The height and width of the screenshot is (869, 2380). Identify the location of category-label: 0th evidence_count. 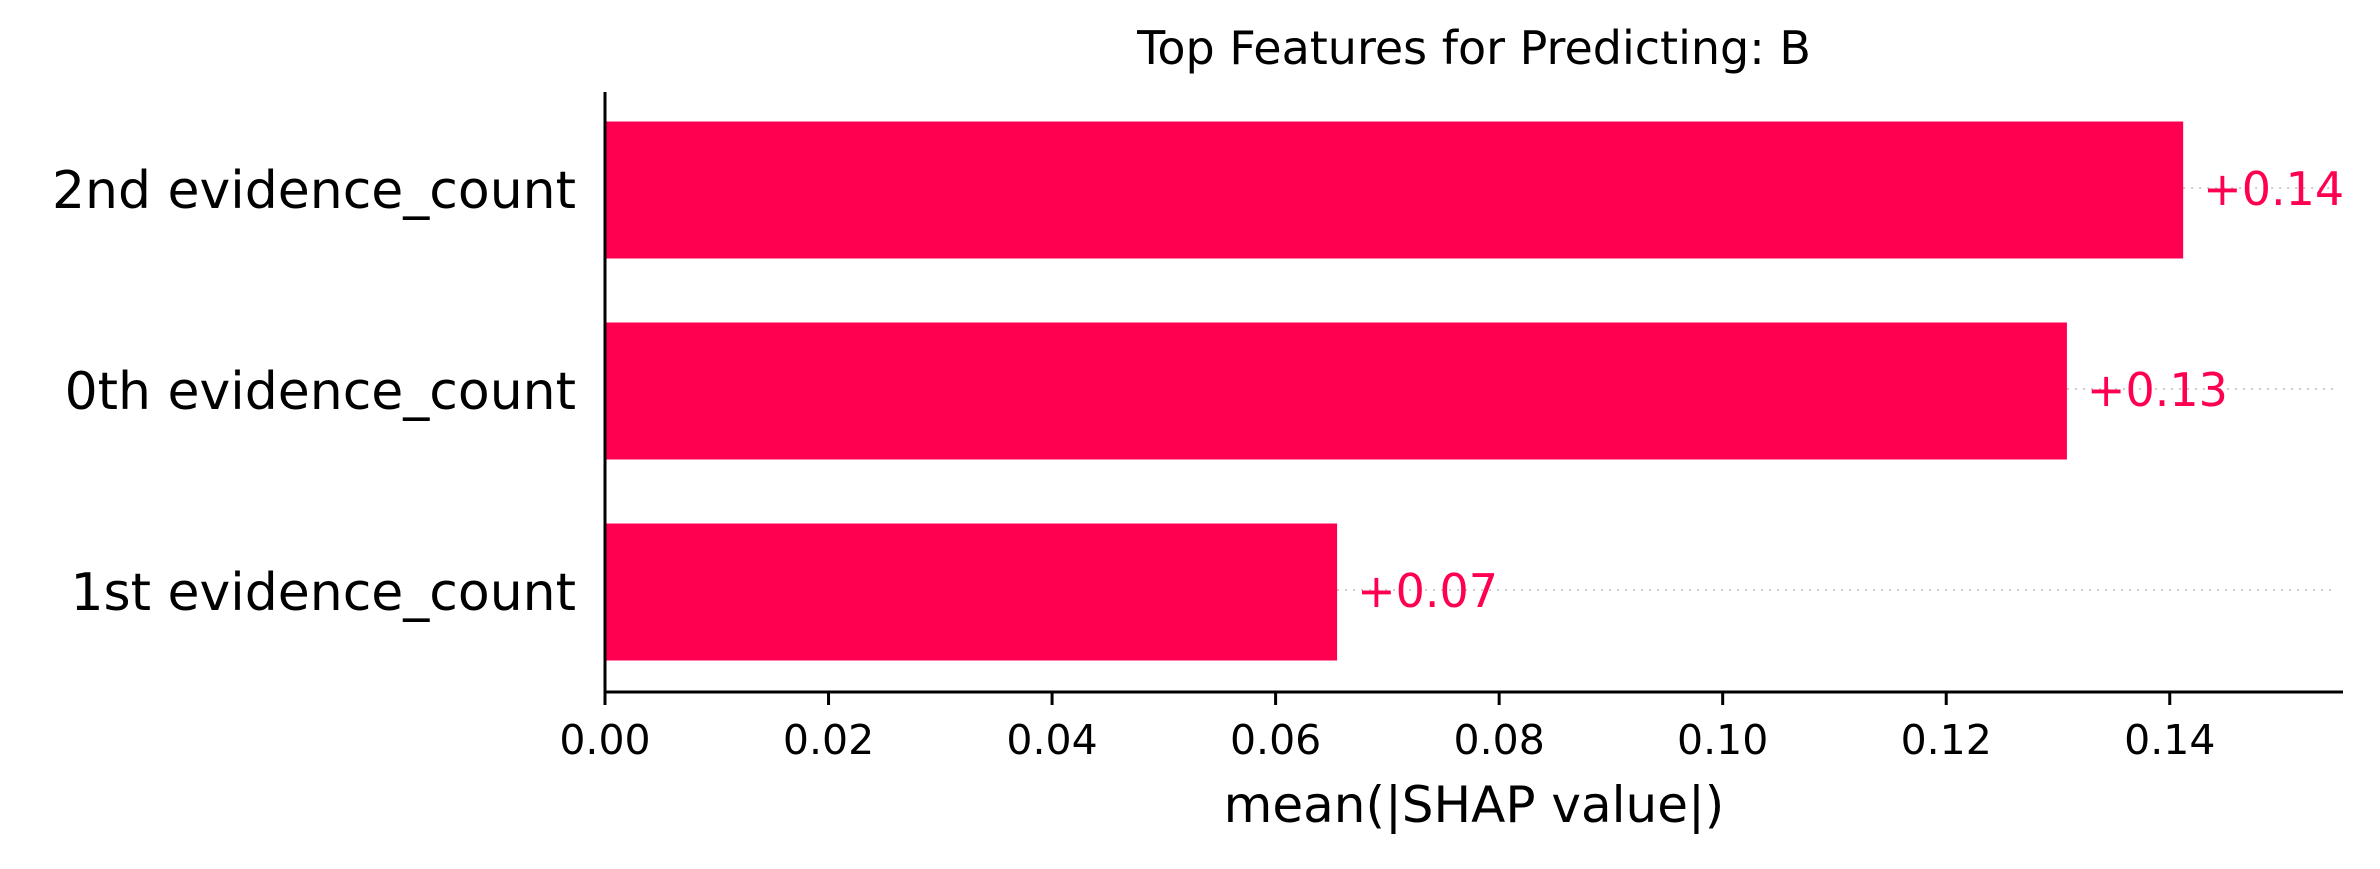
(320, 392).